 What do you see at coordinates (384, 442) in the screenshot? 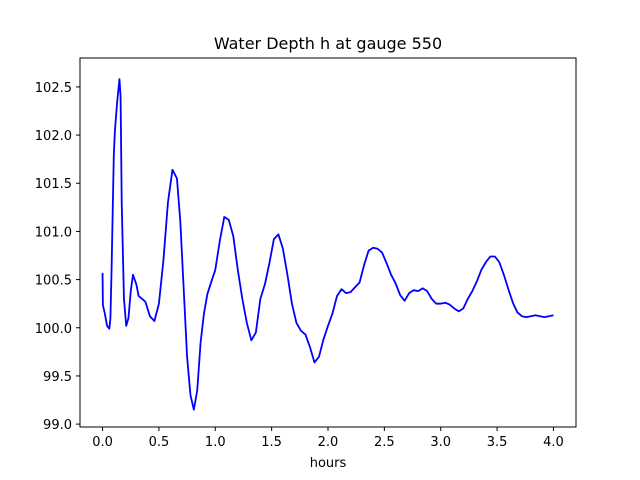
I see `x-tick-label: 2.5` at bounding box center [384, 442].